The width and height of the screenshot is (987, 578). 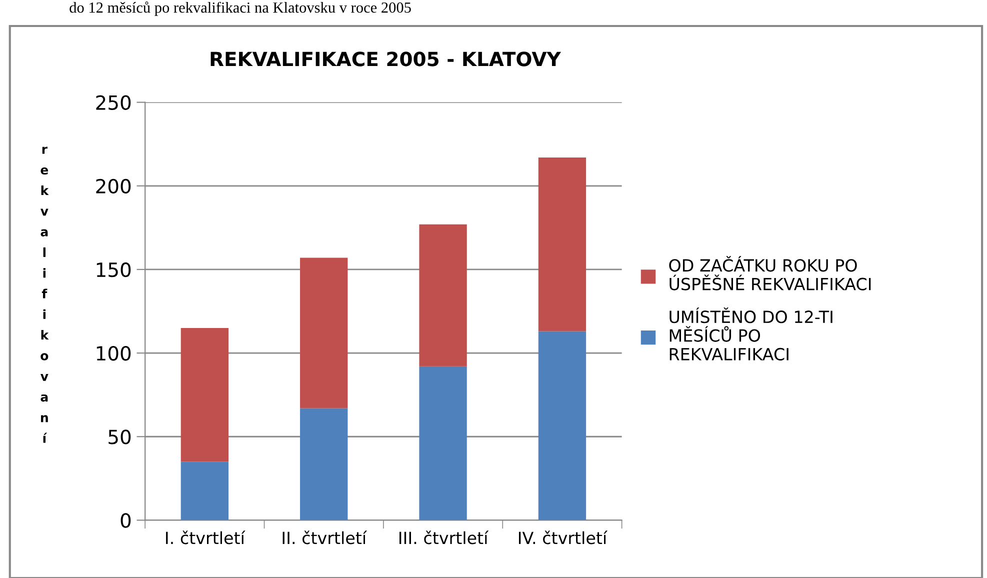 What do you see at coordinates (125, 520) in the screenshot?
I see `y-tick-label: 0` at bounding box center [125, 520].